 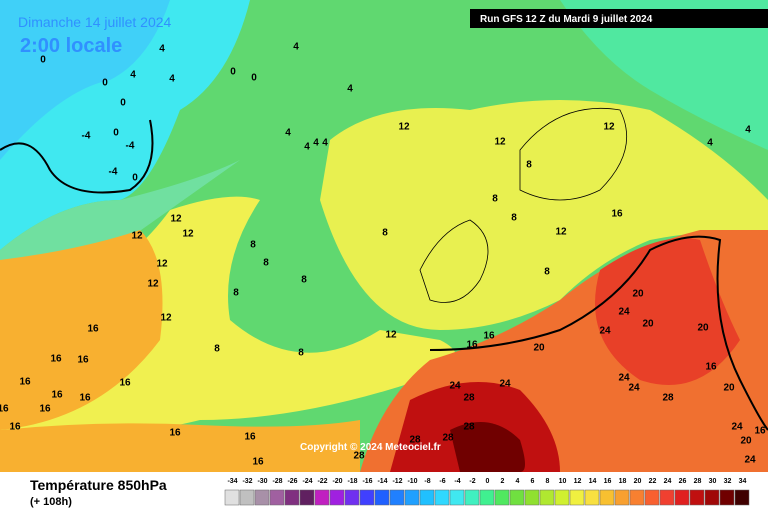 I want to click on colorbar-label: 30, so click(x=713, y=481).